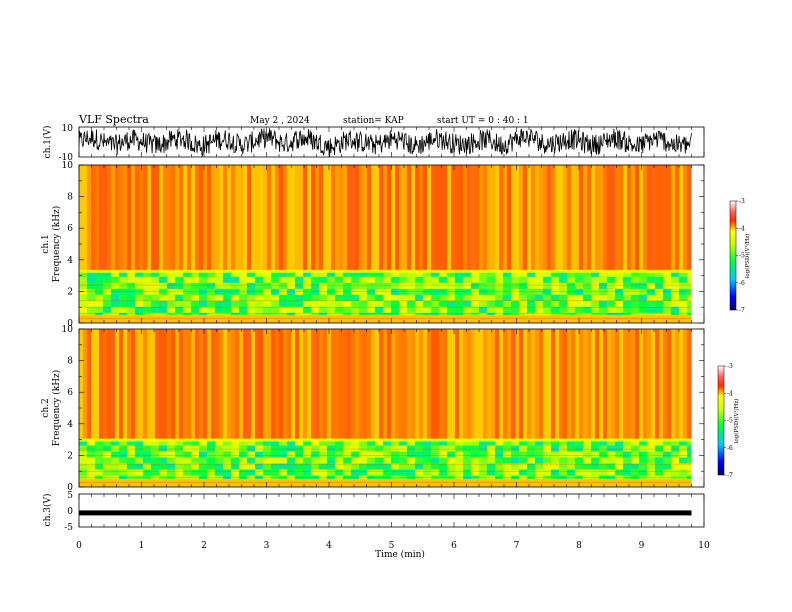  I want to click on ch2-colorbar-ticks: -3 -4 -5 -6 -7, so click(728, 421).